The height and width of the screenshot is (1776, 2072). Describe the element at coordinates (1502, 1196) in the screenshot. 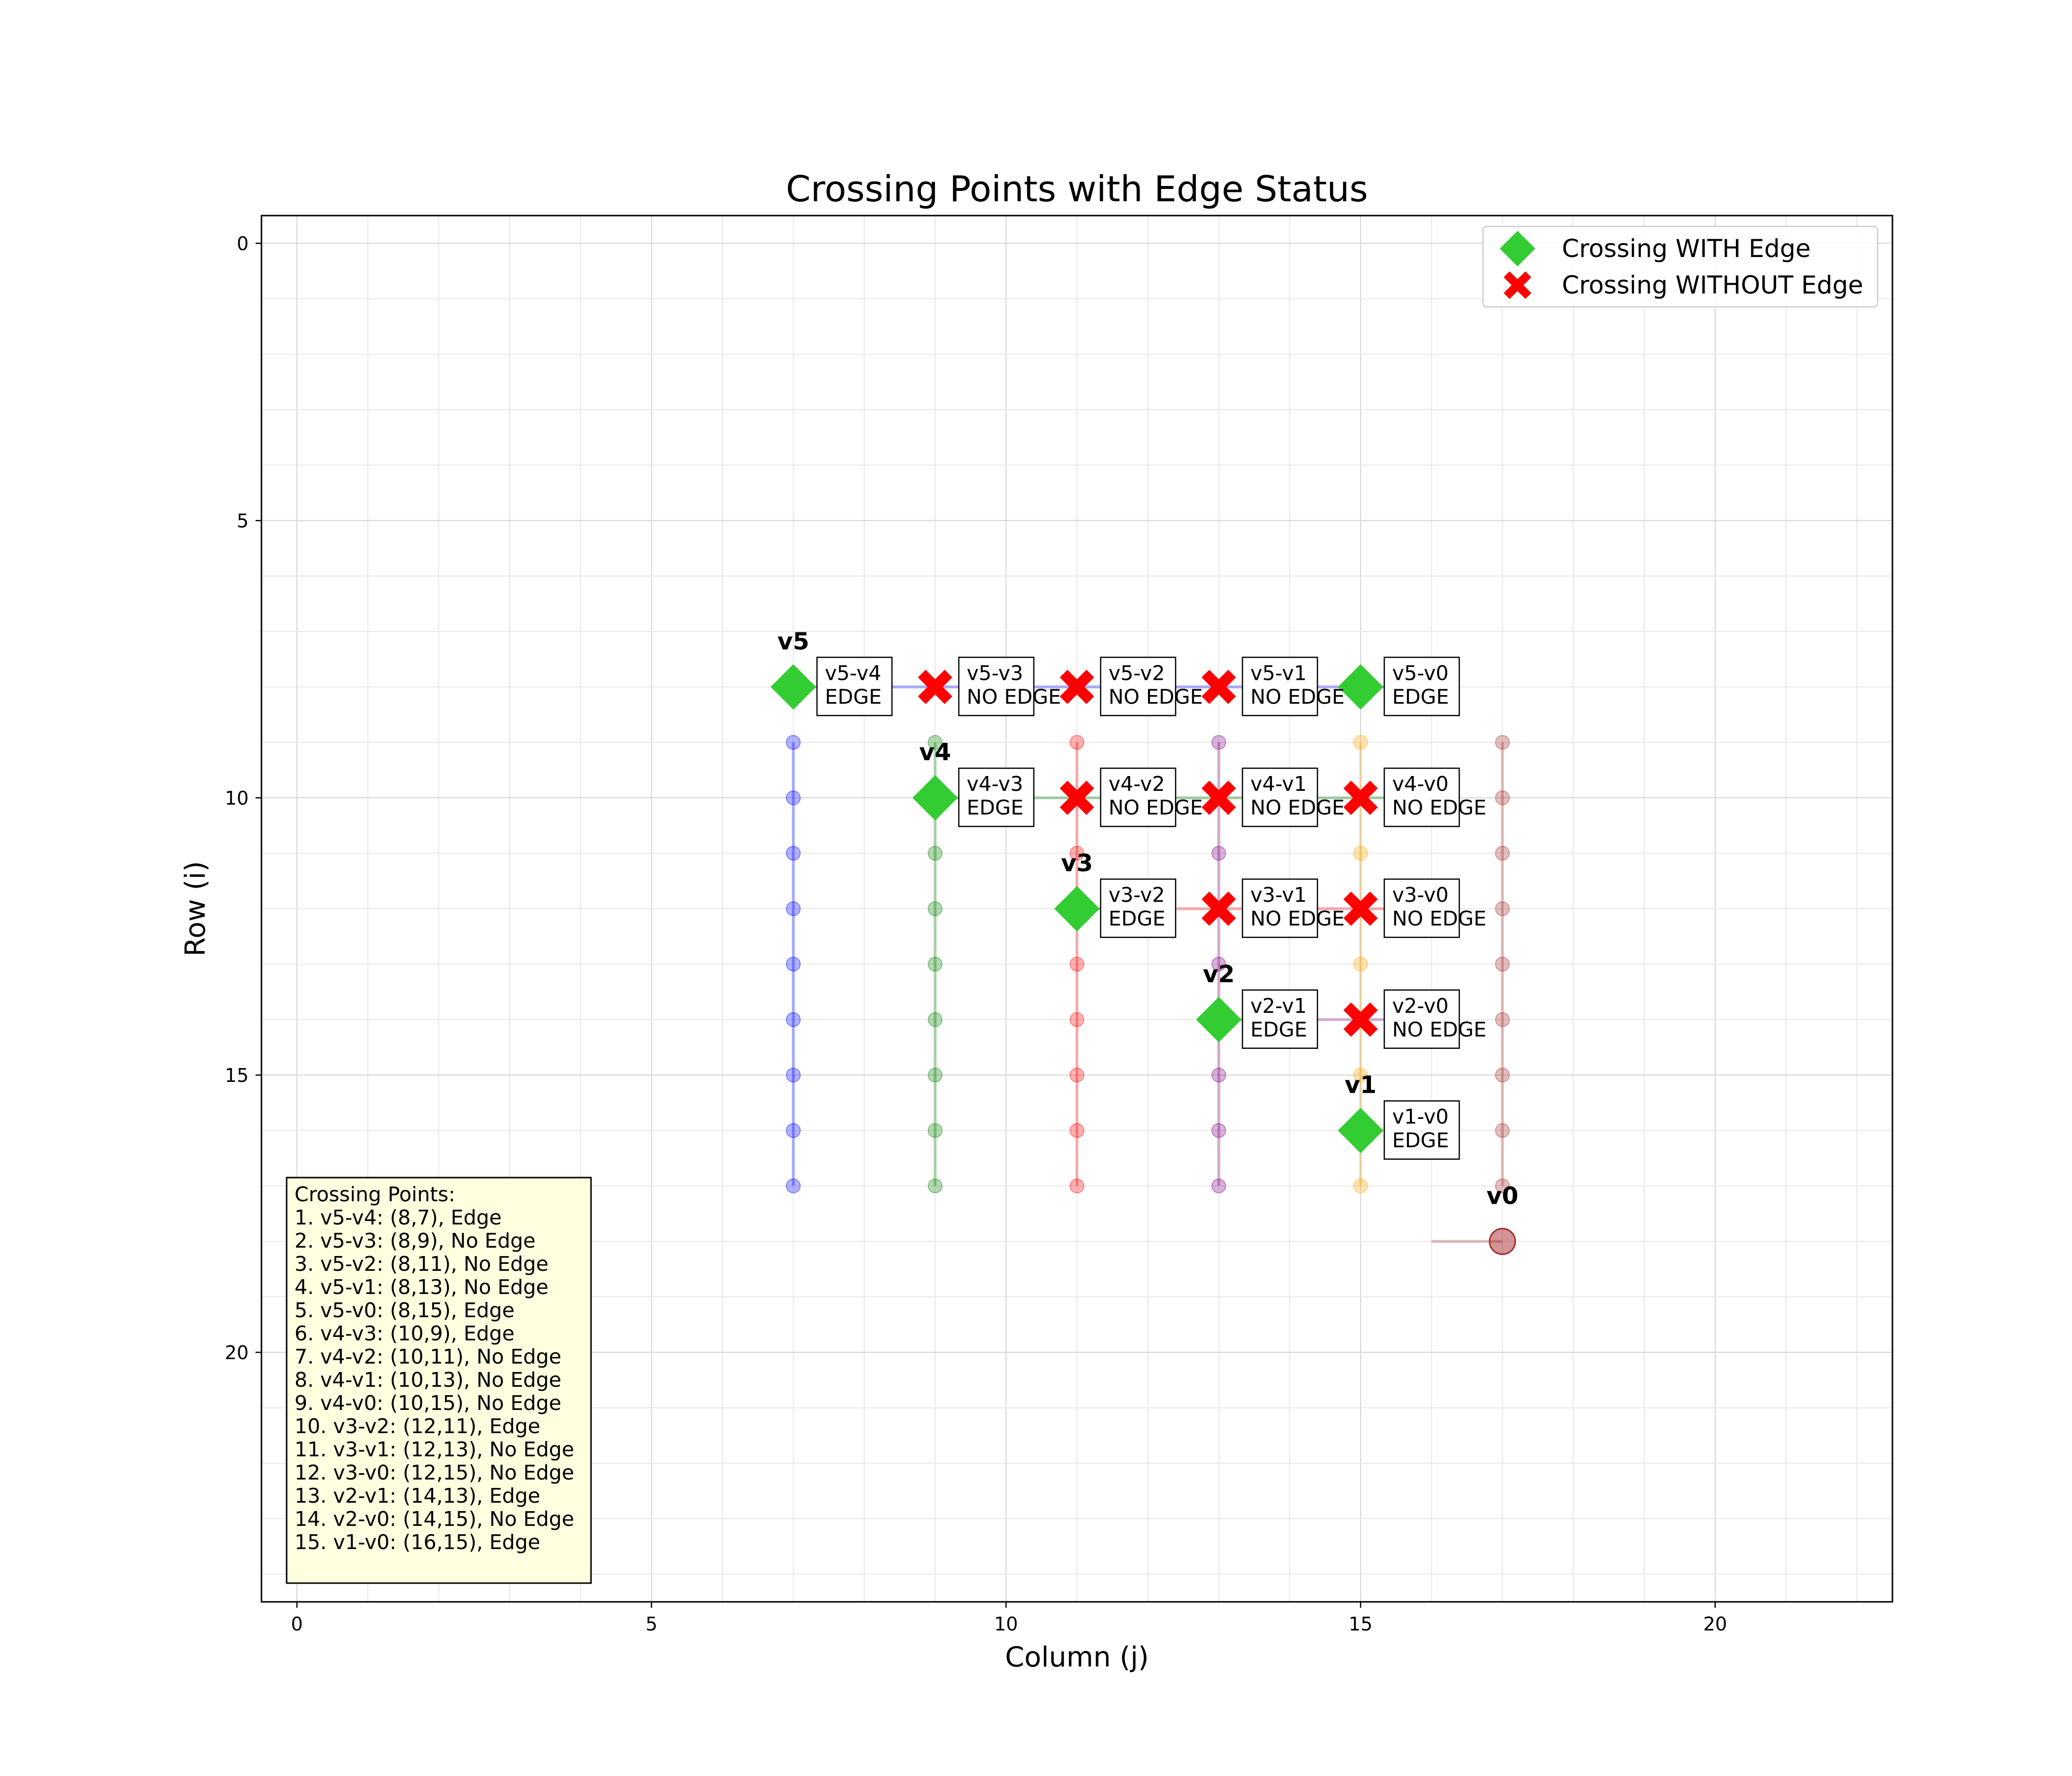

I see `vertex-label-v0: v0` at that location.